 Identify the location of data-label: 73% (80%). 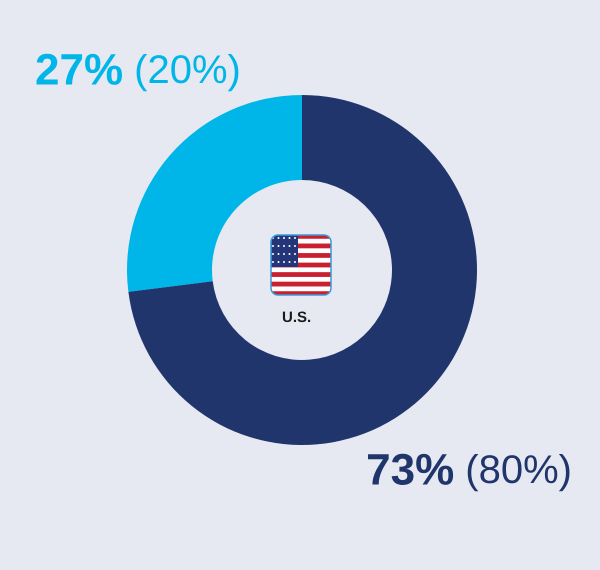
(469, 470).